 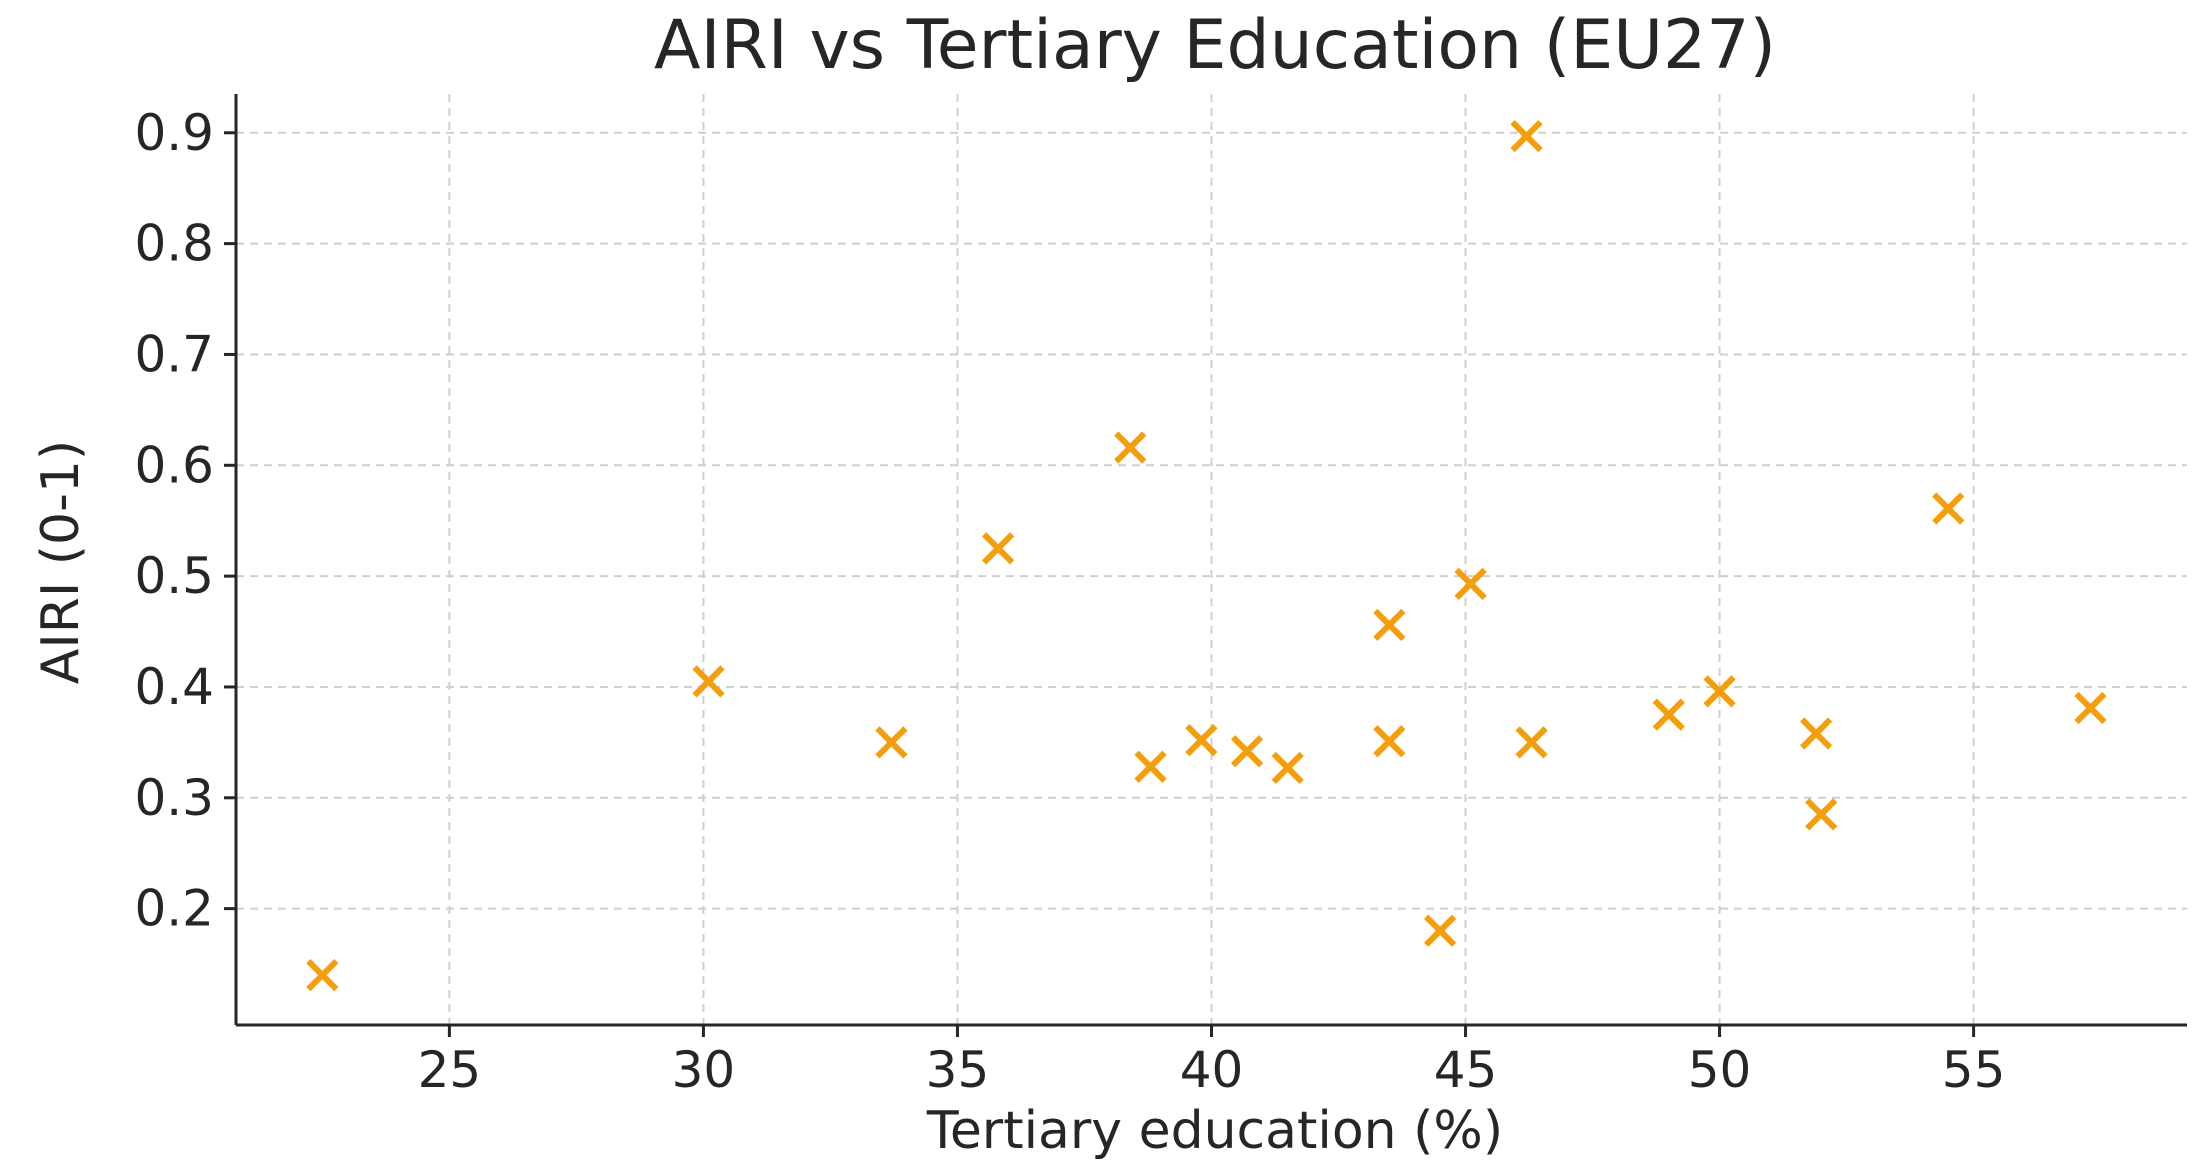 I want to click on chart-title: AIRI vs Tertiary Education (EU27), so click(x=1215, y=45).